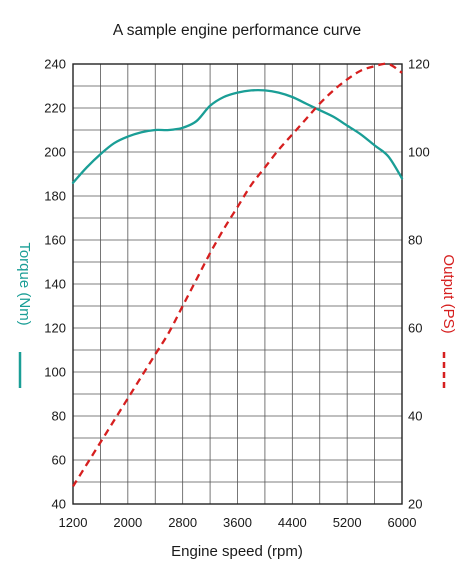 The height and width of the screenshot is (580, 474). Describe the element at coordinates (59, 416) in the screenshot. I see `y-left-tick-label: 80` at that location.